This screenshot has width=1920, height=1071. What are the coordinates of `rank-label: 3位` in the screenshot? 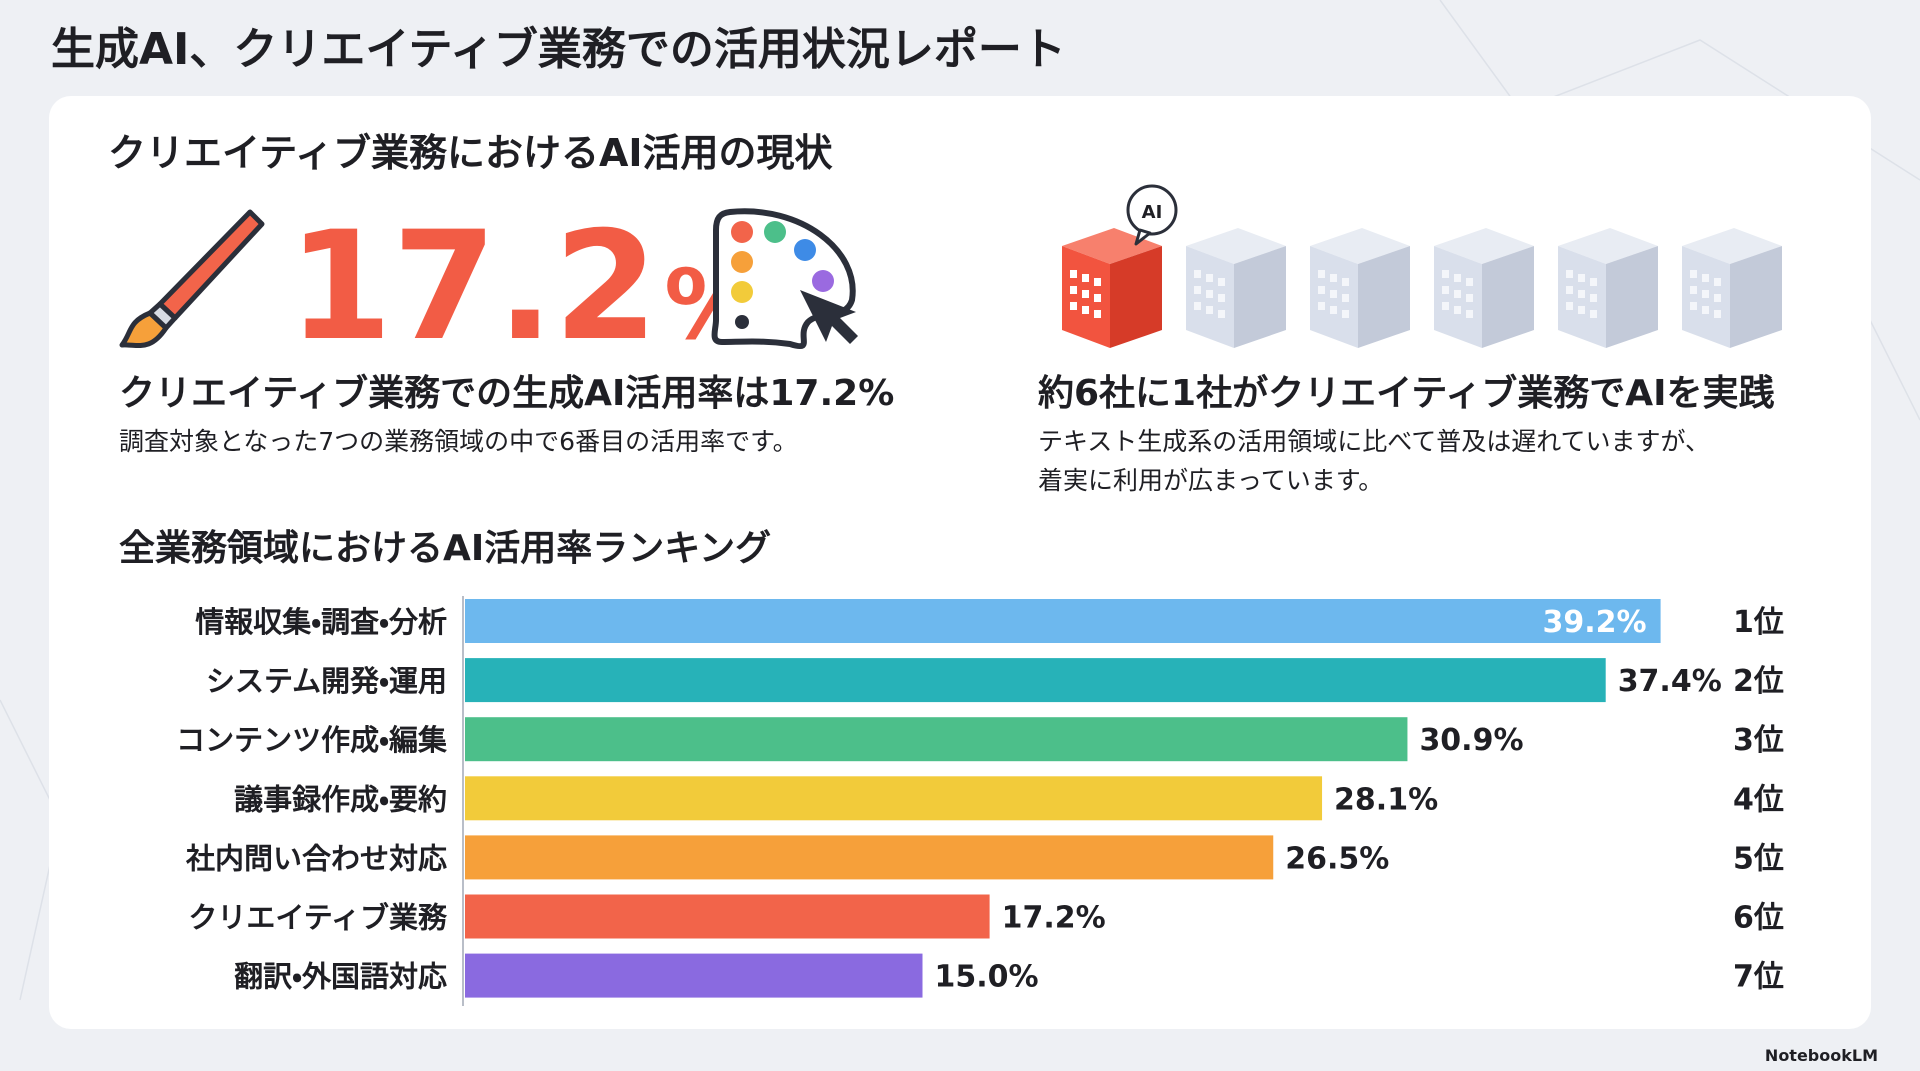 It's located at (1758, 740).